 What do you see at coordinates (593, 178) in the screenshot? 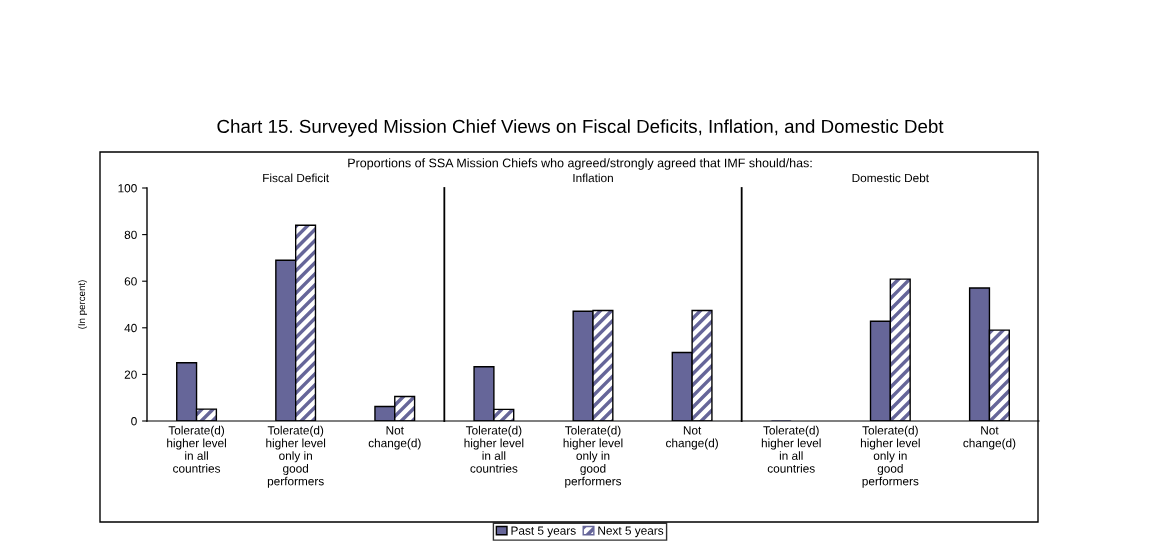
I see `text: Inflation` at bounding box center [593, 178].